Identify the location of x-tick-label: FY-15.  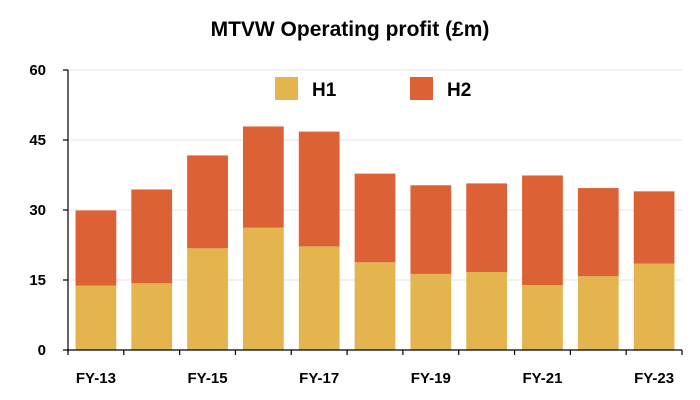
(208, 378).